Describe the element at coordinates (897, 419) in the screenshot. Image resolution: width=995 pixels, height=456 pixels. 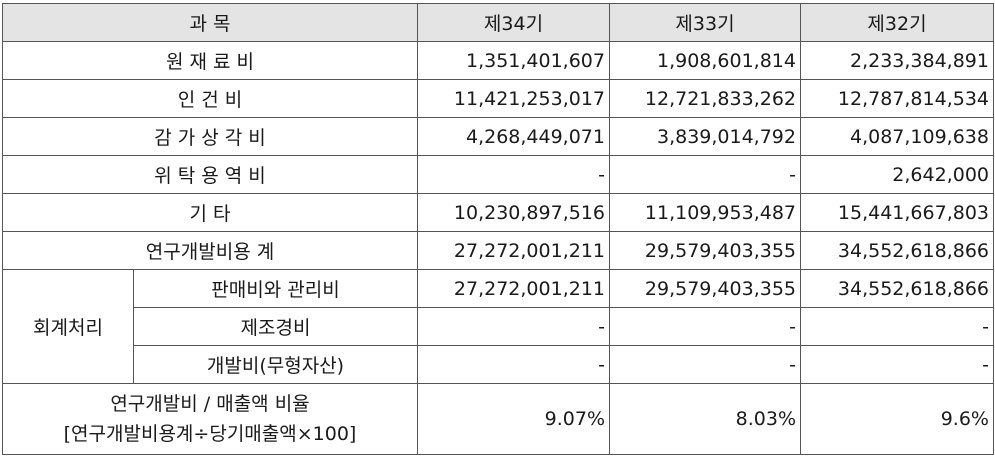
I see `ratio-value: 9.6%` at that location.